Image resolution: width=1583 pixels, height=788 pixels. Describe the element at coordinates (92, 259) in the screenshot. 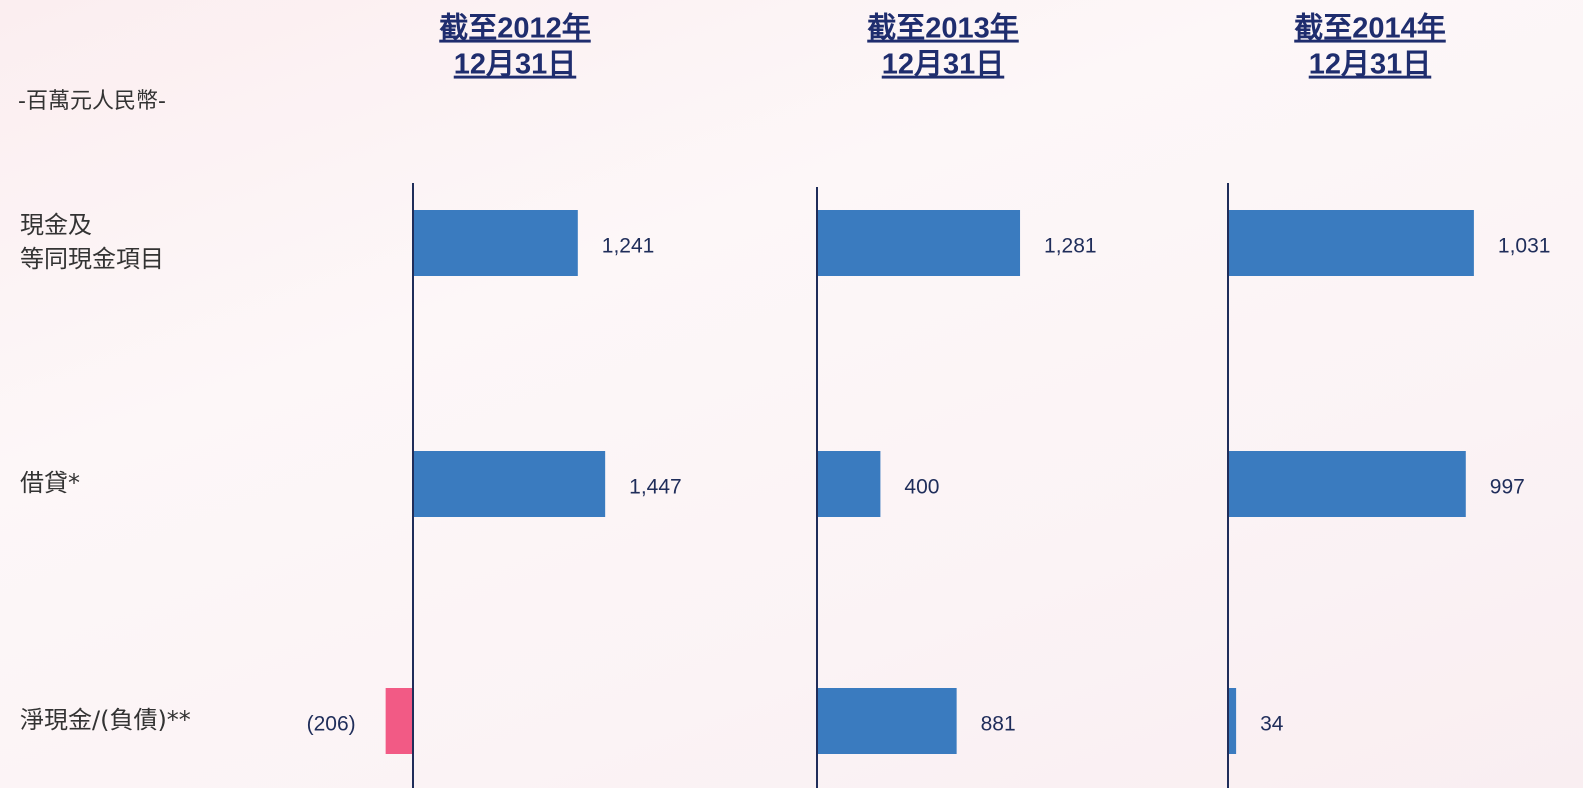

I see `row-label: 等同現金項目` at that location.